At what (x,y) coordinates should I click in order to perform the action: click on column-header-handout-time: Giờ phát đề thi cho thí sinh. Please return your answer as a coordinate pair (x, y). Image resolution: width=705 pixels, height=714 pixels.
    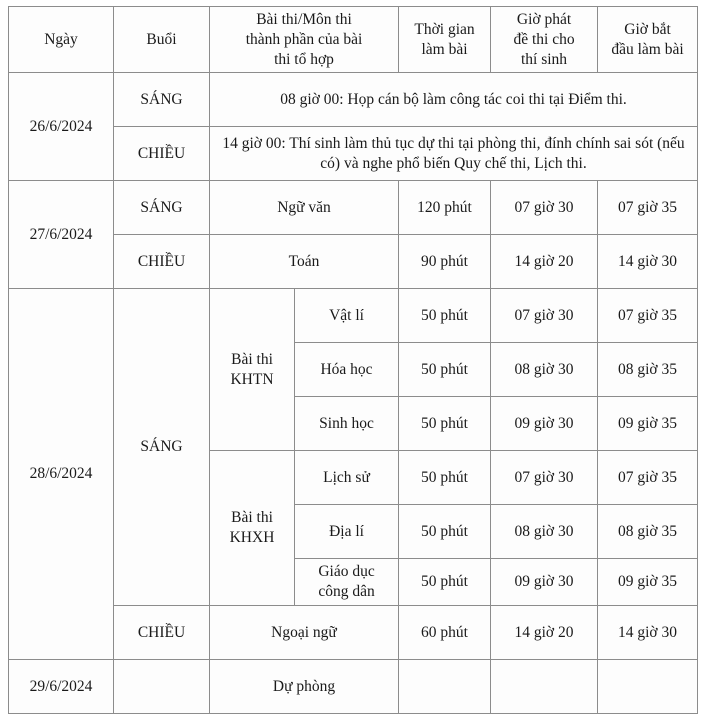
    Looking at the image, I should click on (544, 39).